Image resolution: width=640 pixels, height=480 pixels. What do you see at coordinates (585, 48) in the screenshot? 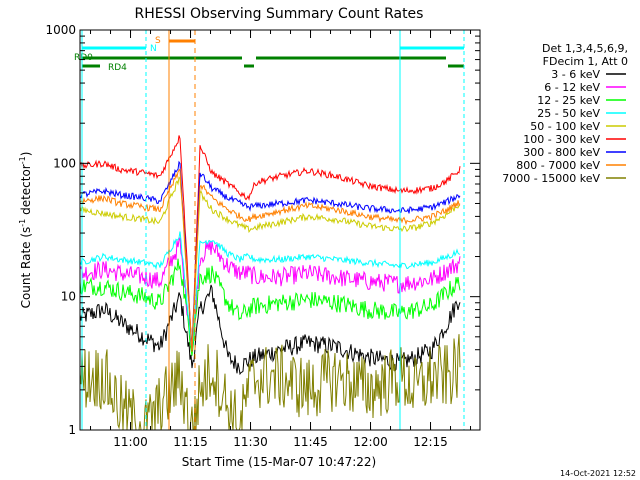
I see `legend-header-1: Det 1,3,4,5,6,9,` at bounding box center [585, 48].